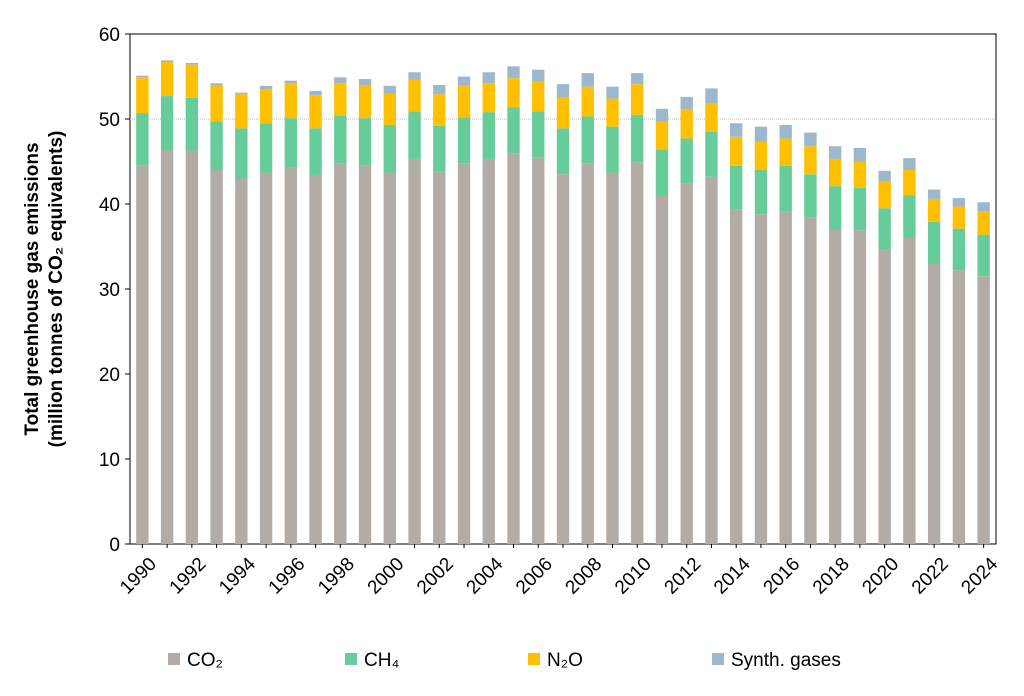 This screenshot has height=696, width=1024. Describe the element at coordinates (216, 357) in the screenshot. I see `bar-co2-1993` at that location.